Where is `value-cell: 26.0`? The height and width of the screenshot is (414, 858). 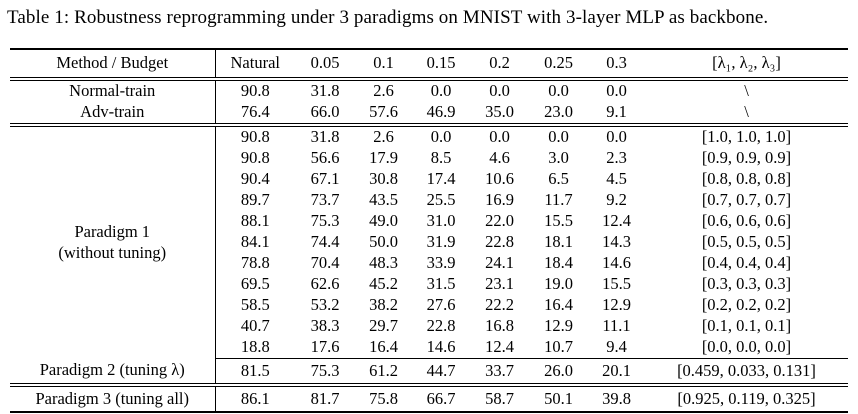
value-cell: 26.0 is located at coordinates (558, 372).